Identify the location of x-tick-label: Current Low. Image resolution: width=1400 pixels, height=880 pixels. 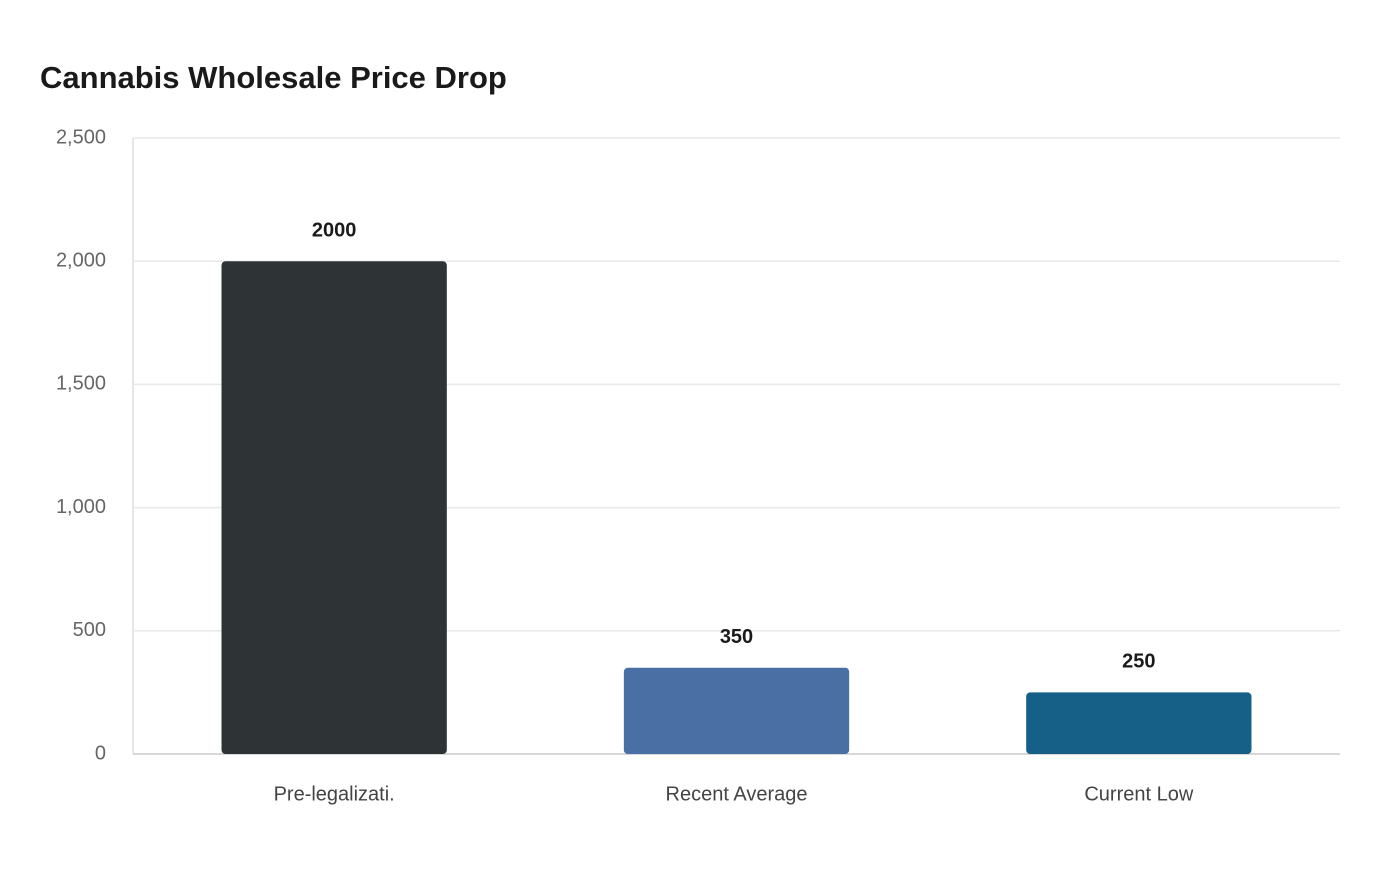
(1138, 794).